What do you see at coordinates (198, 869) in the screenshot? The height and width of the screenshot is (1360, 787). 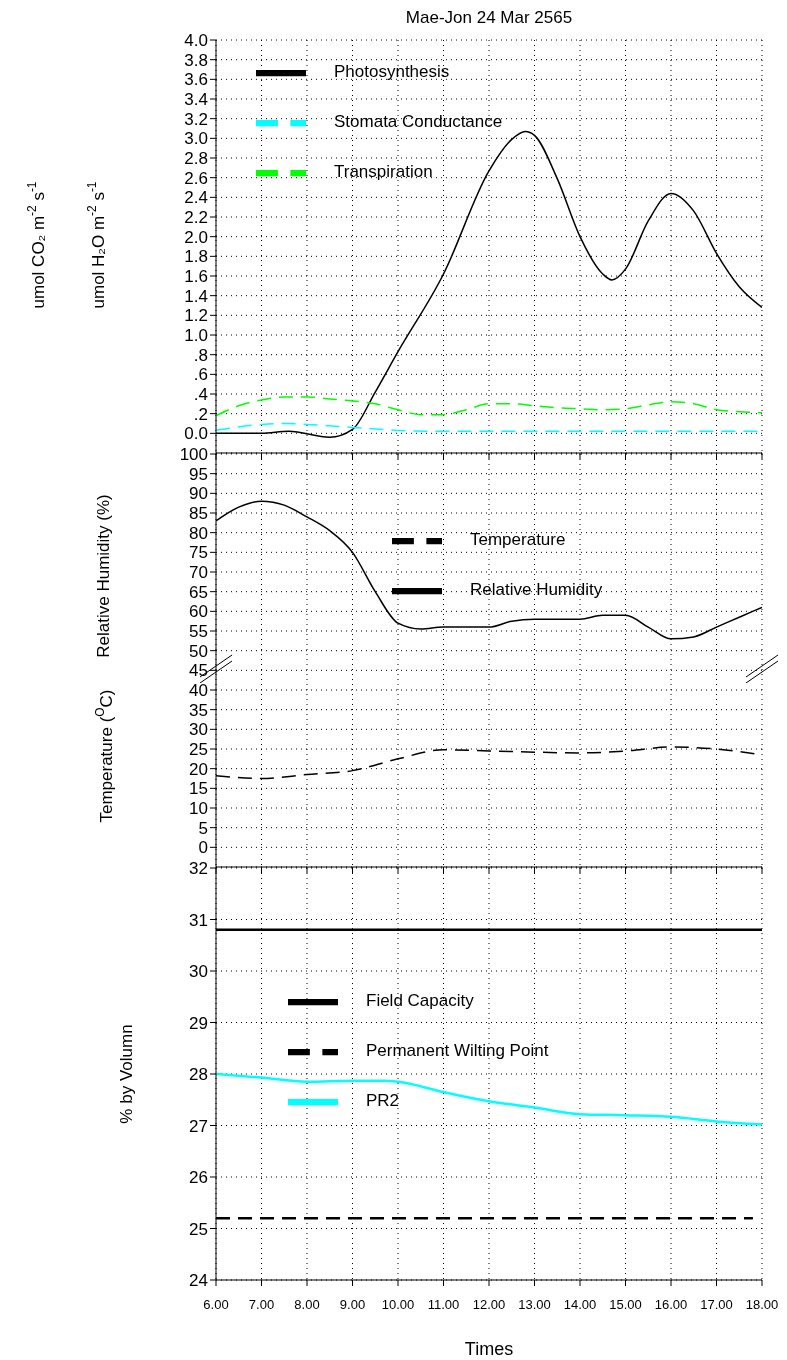 I see `y-tick-label: 32` at bounding box center [198, 869].